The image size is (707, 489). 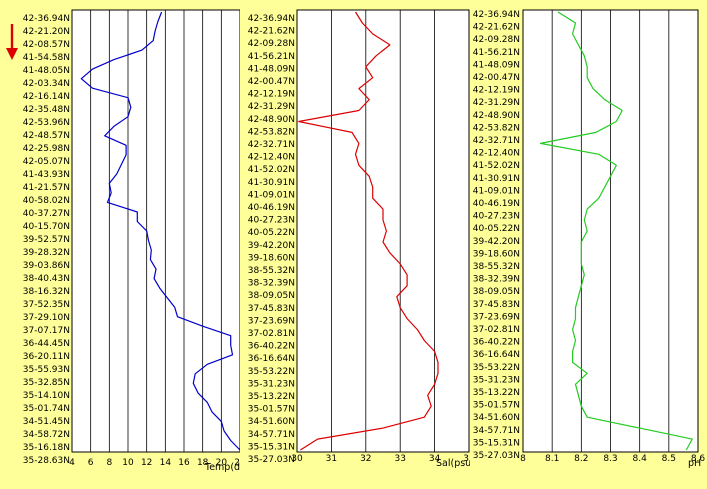 What do you see at coordinates (46, 240) in the screenshot?
I see `temperature-y-tick-label: 39-52.57N` at bounding box center [46, 240].